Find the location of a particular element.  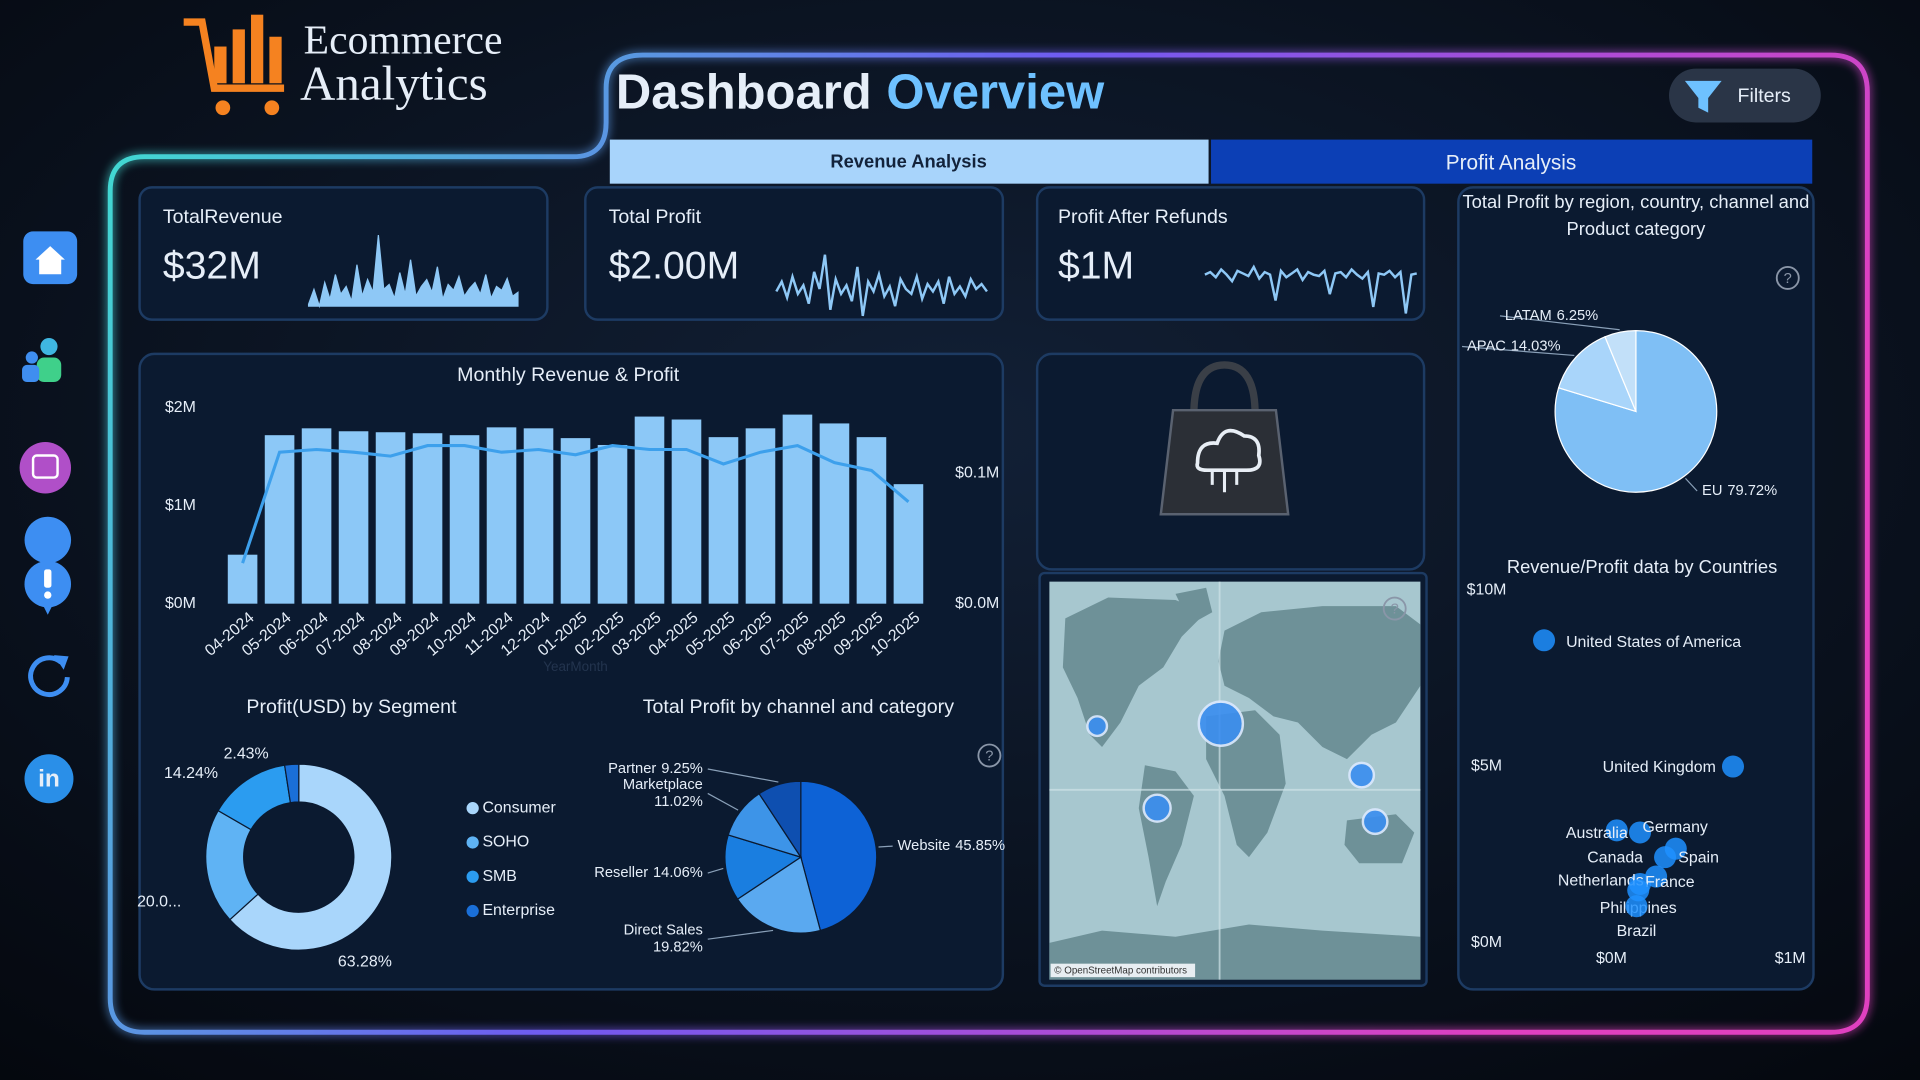

legend-label: Consumer is located at coordinates (519, 807).